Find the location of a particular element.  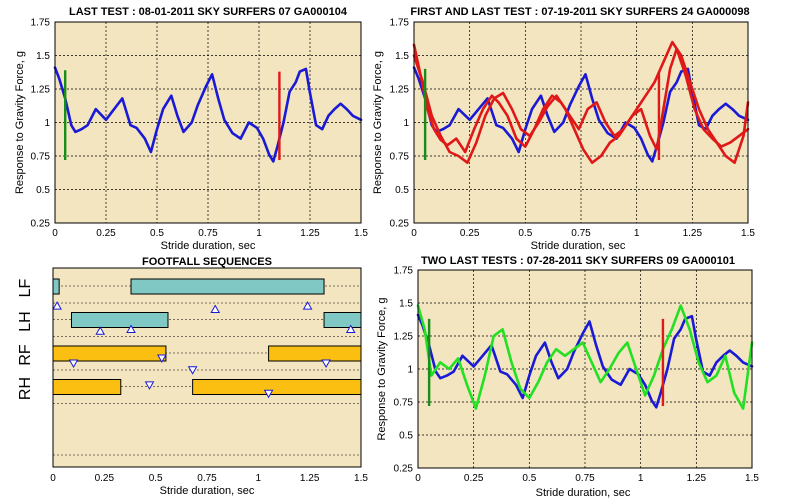

panel-4-ytick-label: 1.25 is located at coordinates (404, 337).